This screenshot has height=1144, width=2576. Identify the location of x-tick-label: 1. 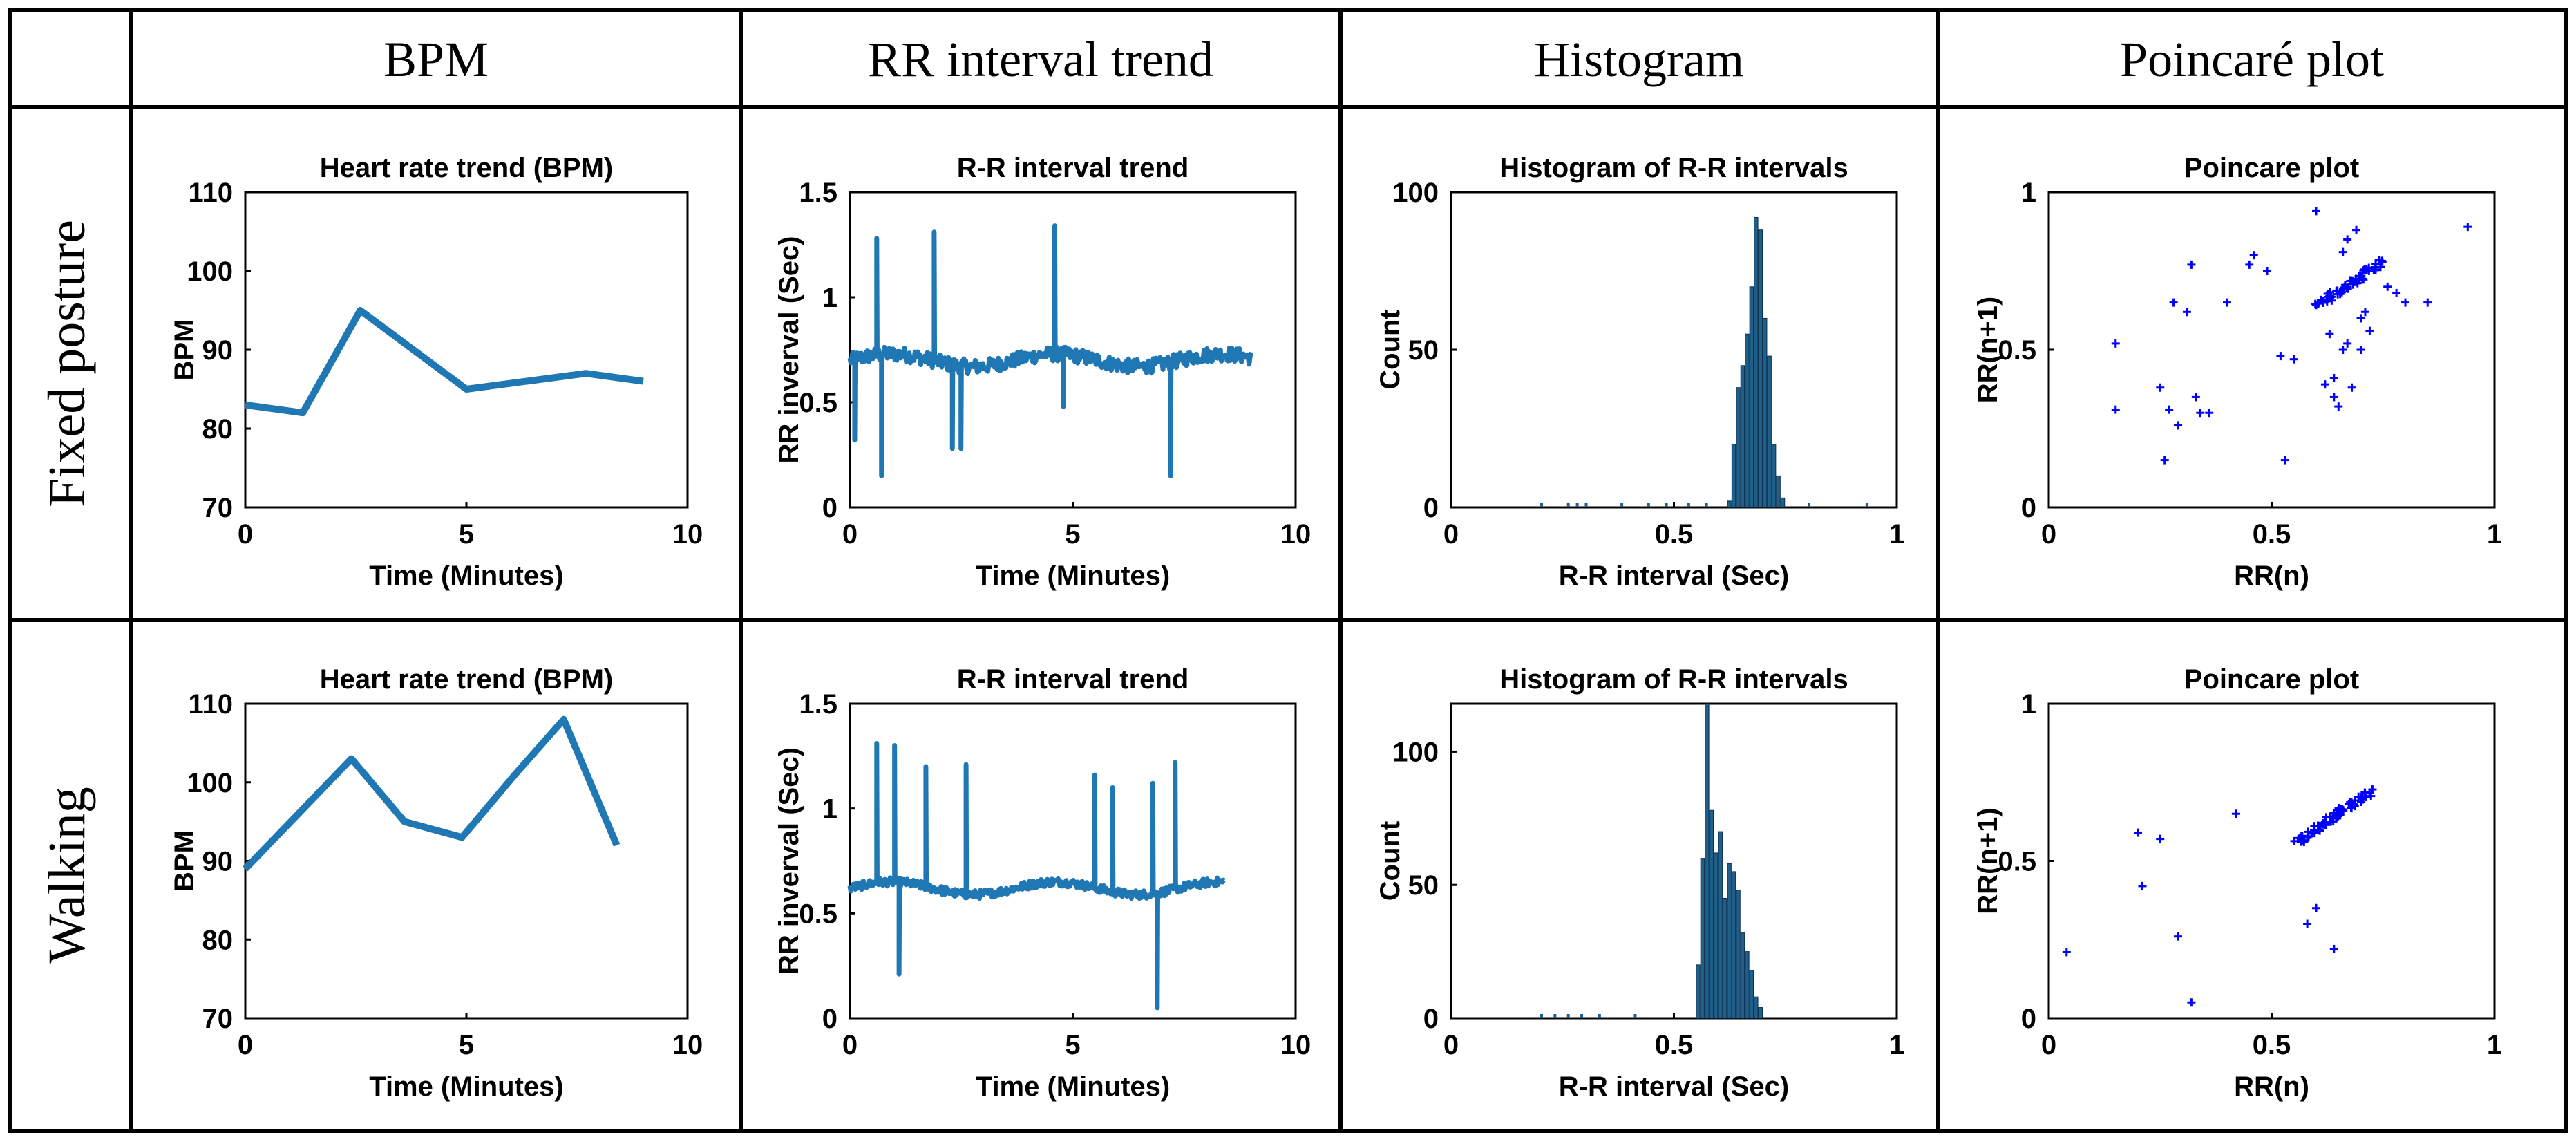
(2494, 1045).